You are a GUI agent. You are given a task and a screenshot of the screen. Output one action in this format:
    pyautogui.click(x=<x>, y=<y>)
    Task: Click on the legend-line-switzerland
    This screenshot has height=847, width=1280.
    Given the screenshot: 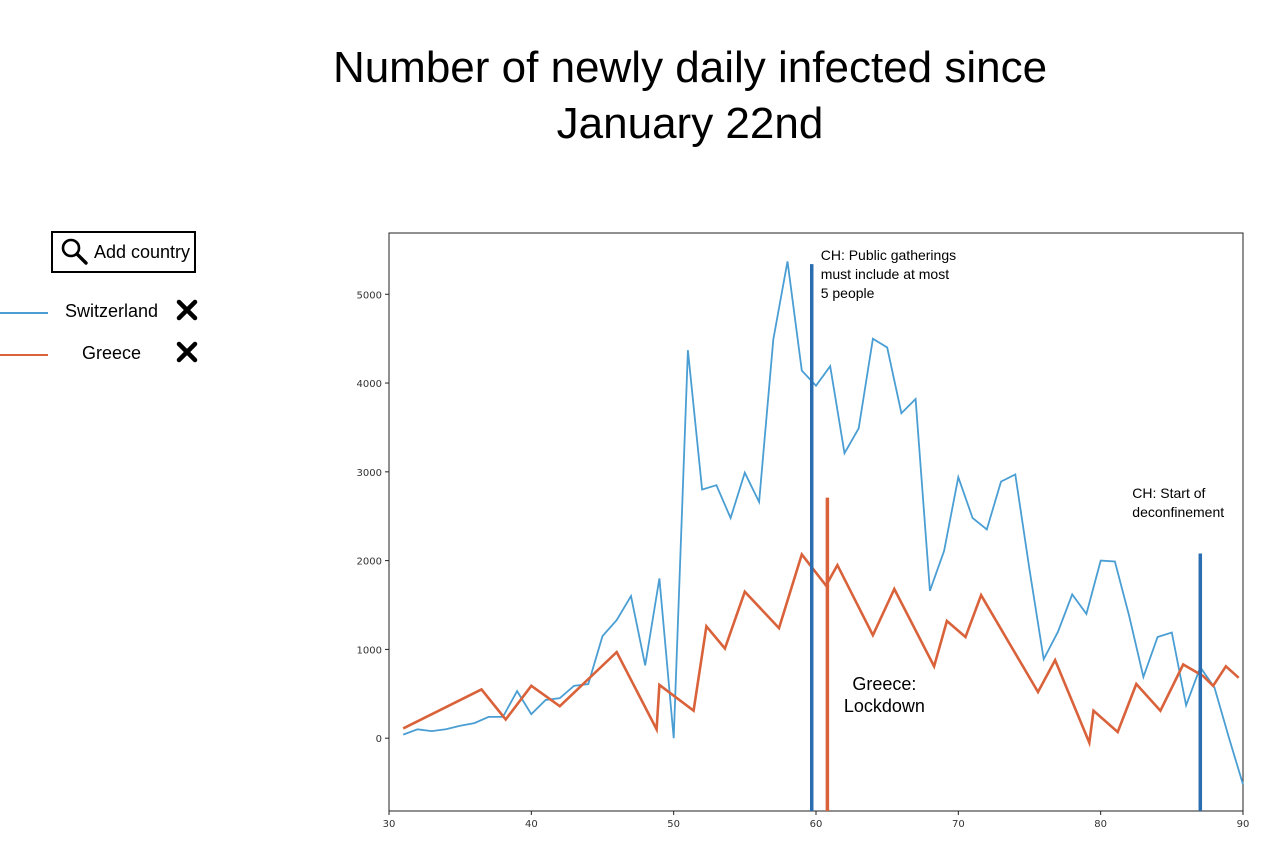 What is the action you would take?
    pyautogui.click(x=24, y=313)
    